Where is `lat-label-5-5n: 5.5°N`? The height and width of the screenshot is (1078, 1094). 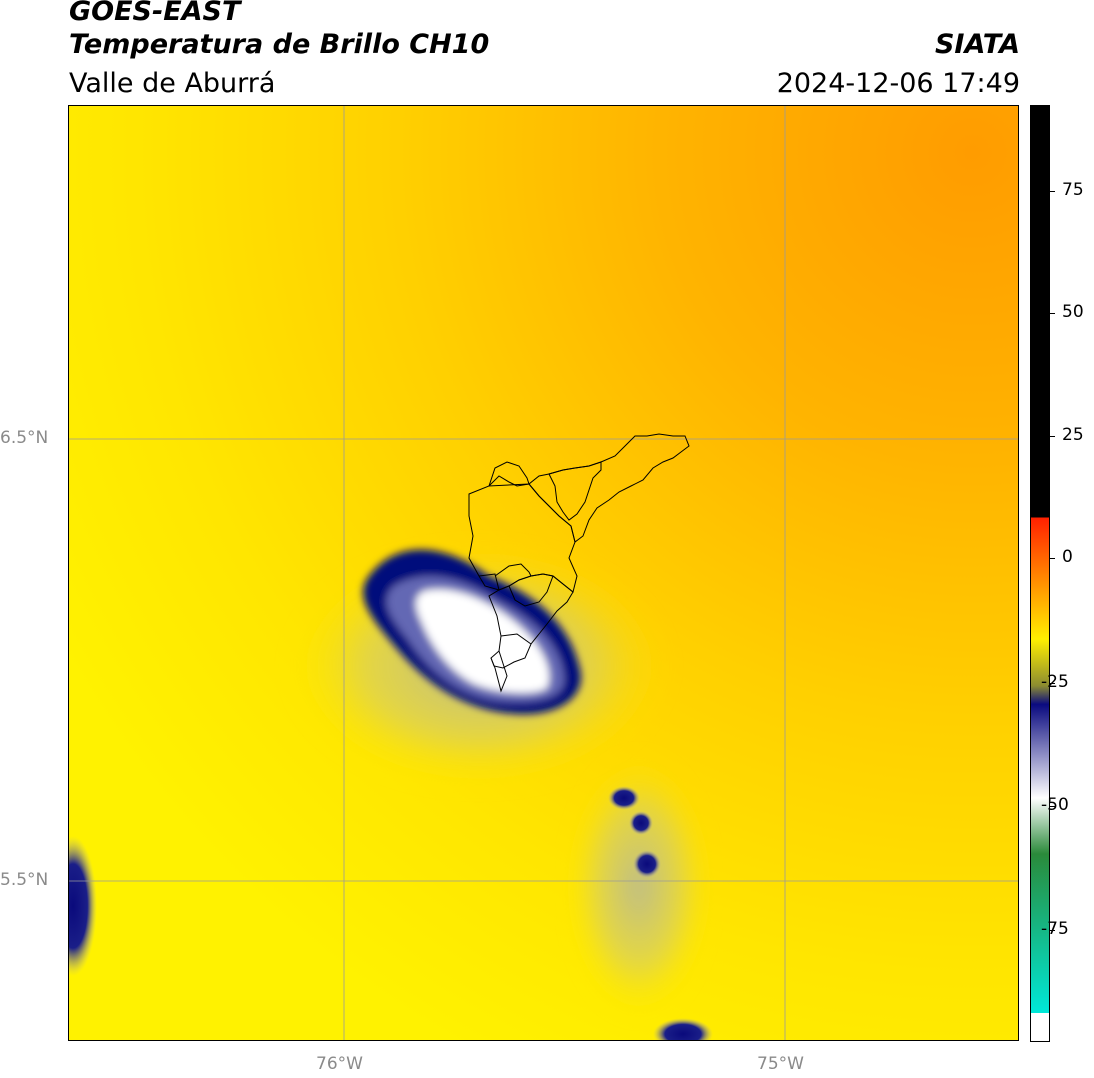
lat-label-5-5n: 5.5°N is located at coordinates (24, 880).